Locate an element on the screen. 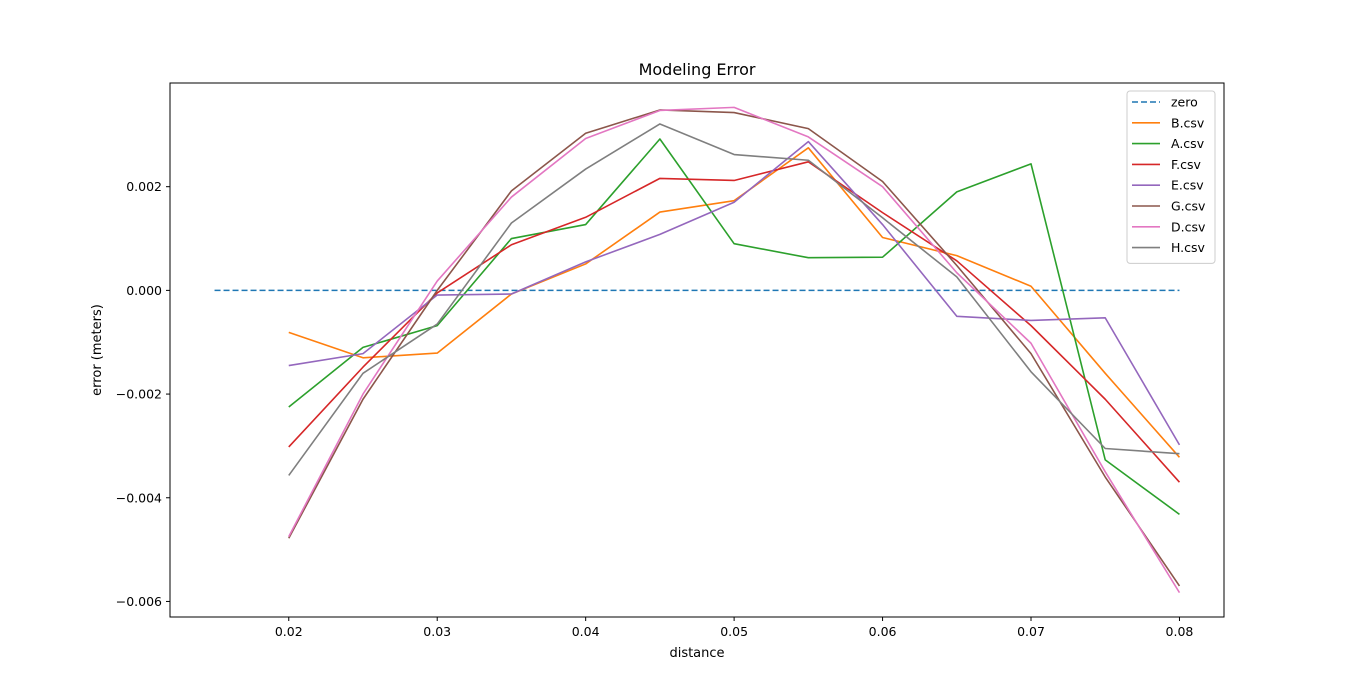 The image size is (1360, 693). legend-label-b-csv: B.csv is located at coordinates (1188, 122).